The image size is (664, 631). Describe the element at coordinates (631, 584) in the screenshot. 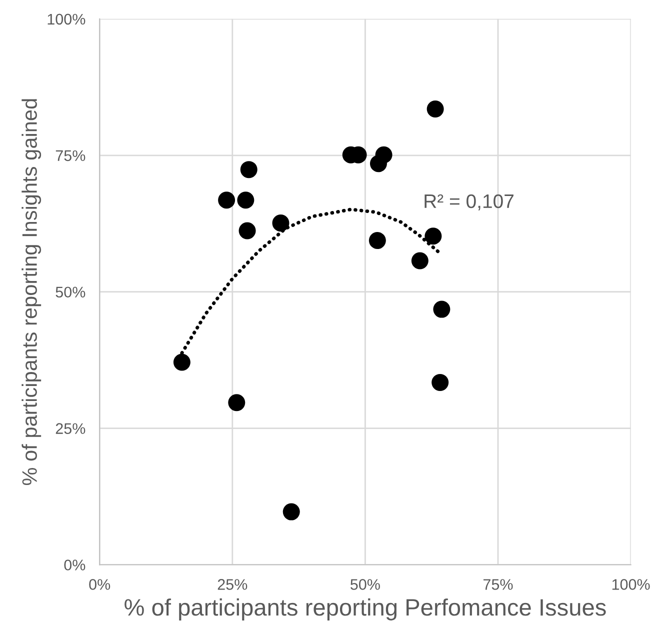

I see `x-tick-label: 100%` at that location.